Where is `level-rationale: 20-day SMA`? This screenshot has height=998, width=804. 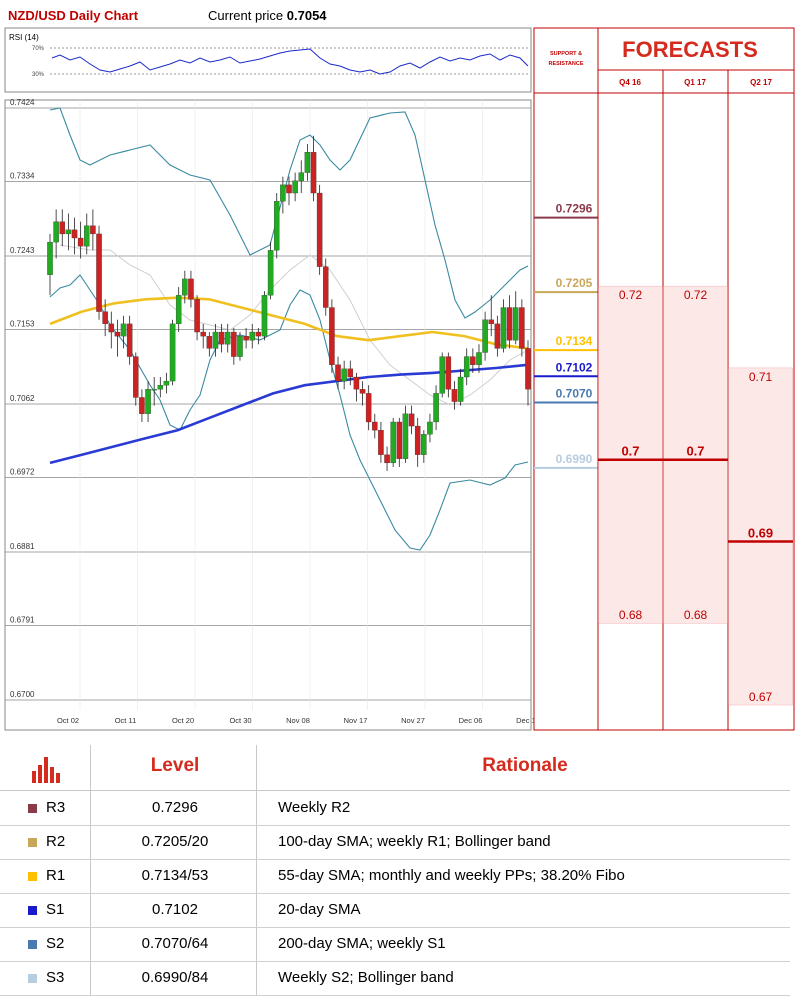 level-rationale: 20-day SMA is located at coordinates (319, 909).